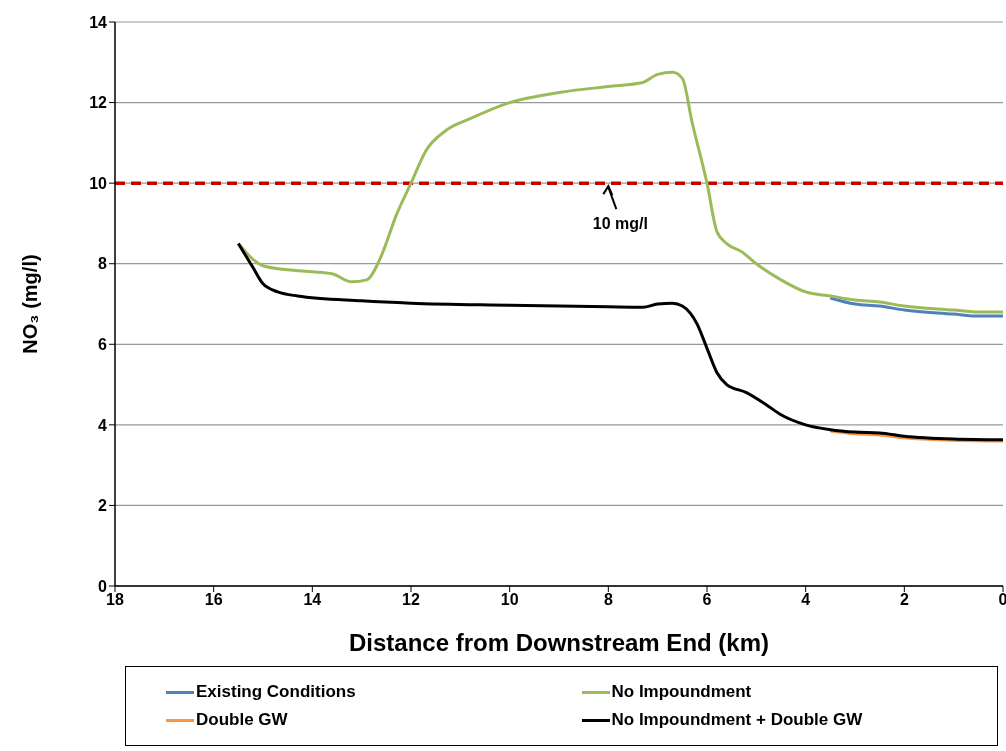 This screenshot has width=1006, height=751. I want to click on y-tick-label: 8, so click(103, 264).